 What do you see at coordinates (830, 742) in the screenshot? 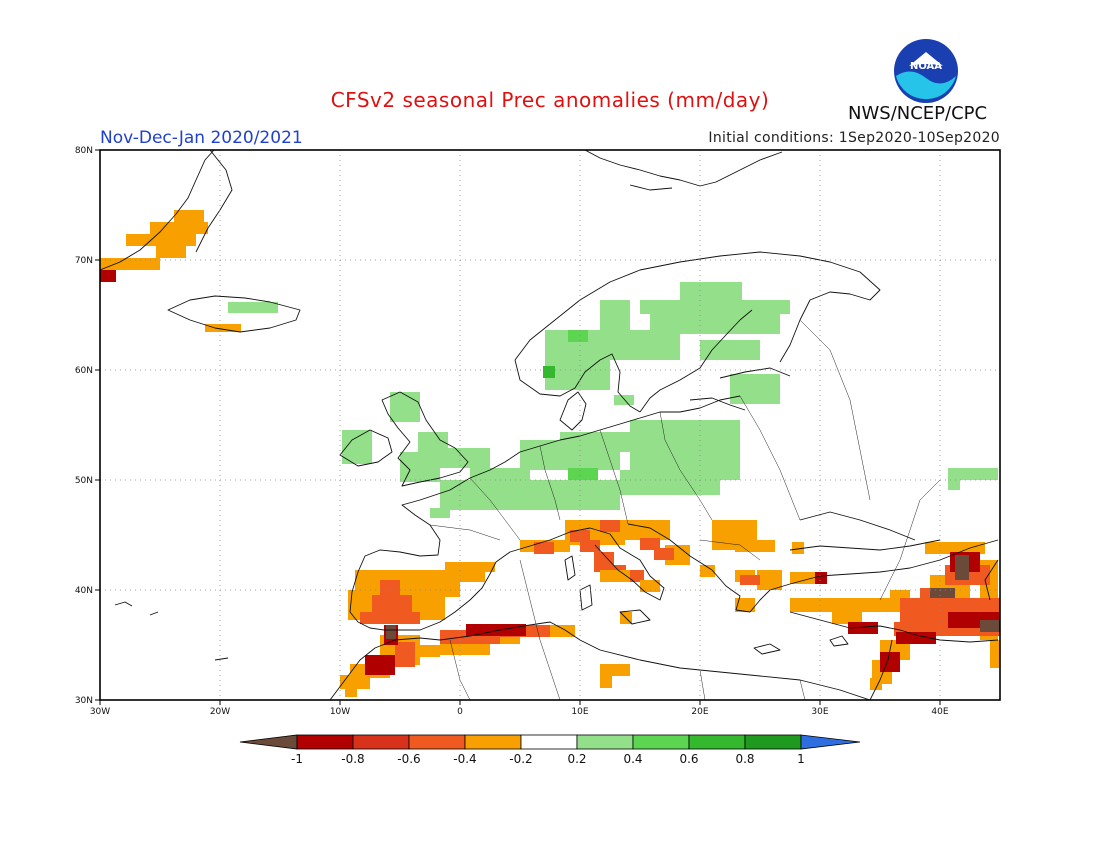
I see `colorbar-extend-high` at bounding box center [830, 742].